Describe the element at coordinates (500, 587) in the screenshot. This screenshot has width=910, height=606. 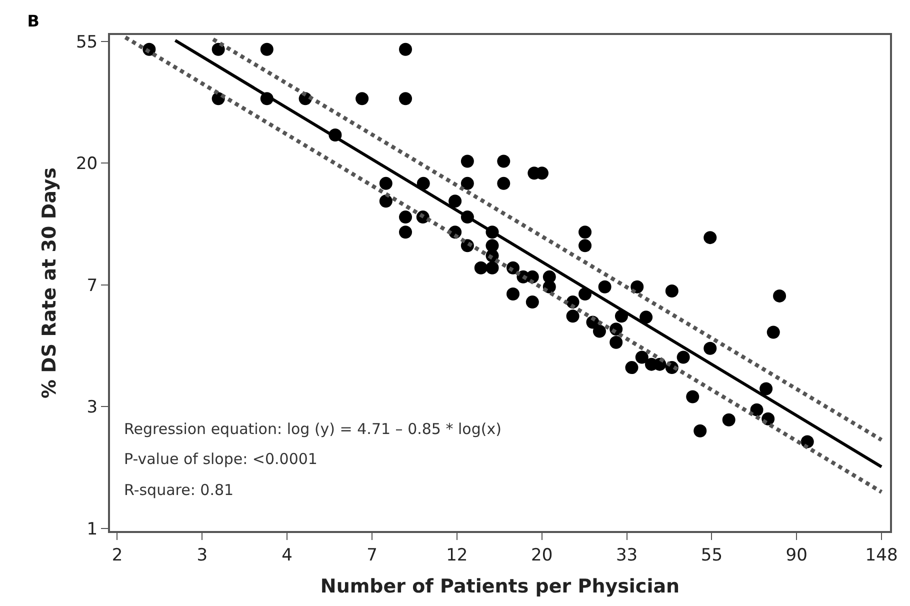
I see `x-axis-title: Number of Patients per Physician` at that location.